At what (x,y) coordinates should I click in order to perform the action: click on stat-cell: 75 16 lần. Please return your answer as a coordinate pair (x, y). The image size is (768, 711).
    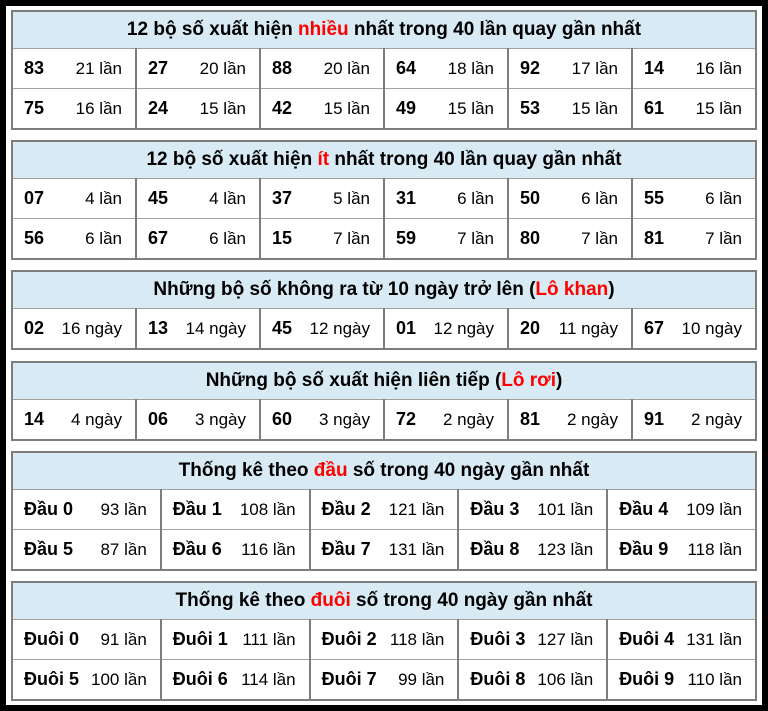
    Looking at the image, I should click on (74, 108).